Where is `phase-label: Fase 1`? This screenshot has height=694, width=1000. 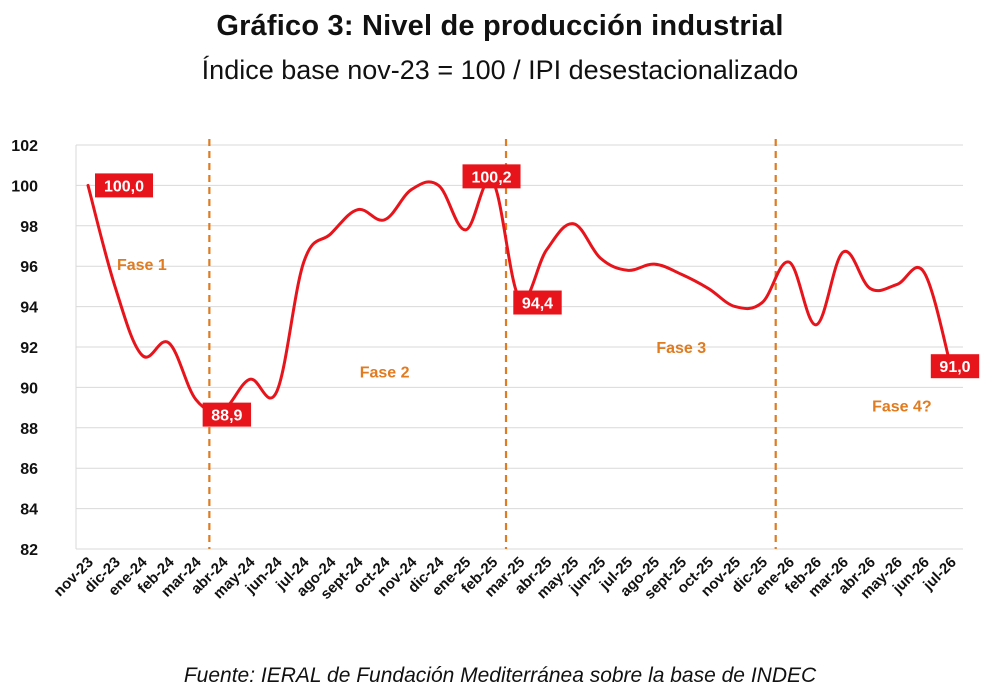 phase-label: Fase 1 is located at coordinates (142, 265).